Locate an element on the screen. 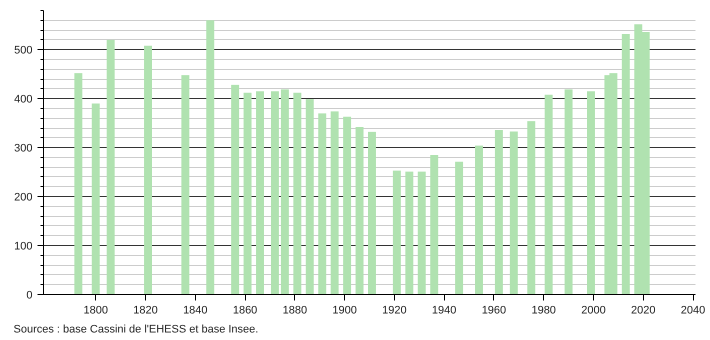 The height and width of the screenshot is (340, 710). y-tick-label: 200 is located at coordinates (23, 198).